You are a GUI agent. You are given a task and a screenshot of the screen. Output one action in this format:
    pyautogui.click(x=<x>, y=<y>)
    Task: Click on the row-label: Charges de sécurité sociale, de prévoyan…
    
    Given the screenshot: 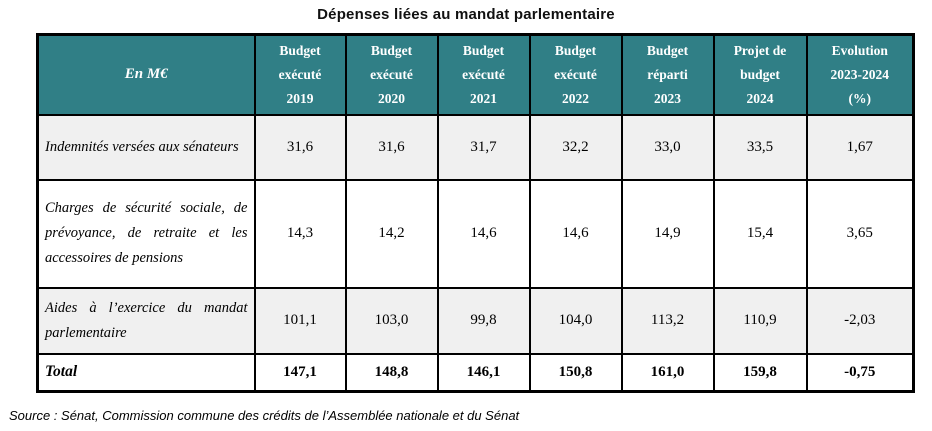 What is the action you would take?
    pyautogui.click(x=146, y=233)
    